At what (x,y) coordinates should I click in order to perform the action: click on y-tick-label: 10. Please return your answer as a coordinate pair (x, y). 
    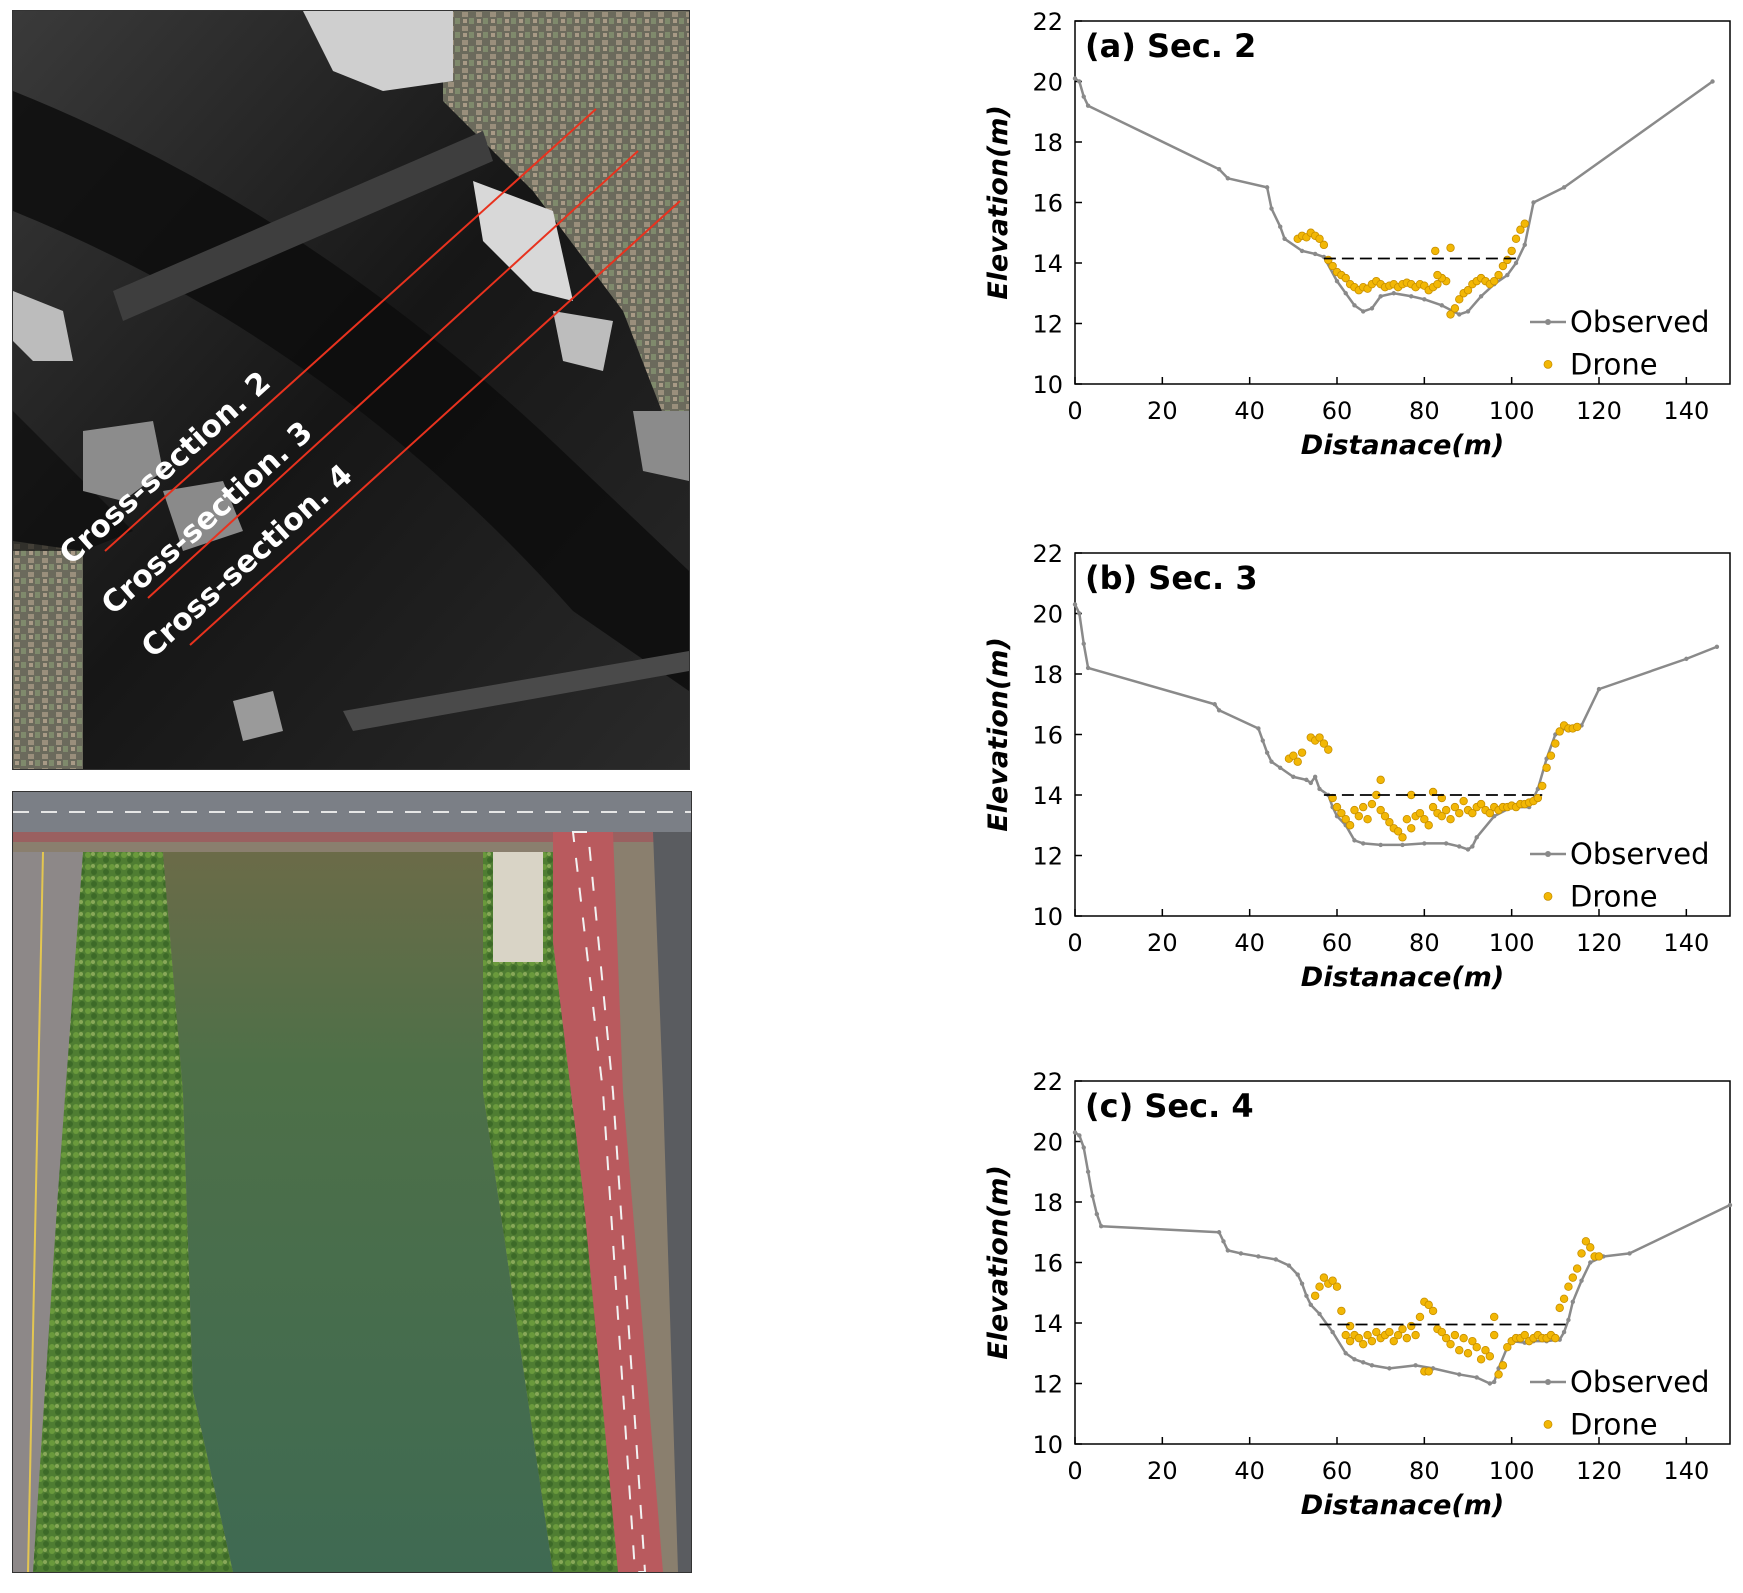
    Looking at the image, I should click on (1047, 385).